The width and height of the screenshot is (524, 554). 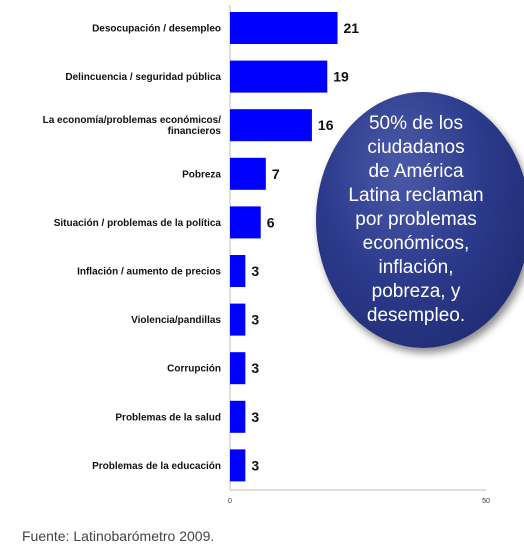 I want to click on category-label: Problemas de la salud, so click(x=168, y=417).